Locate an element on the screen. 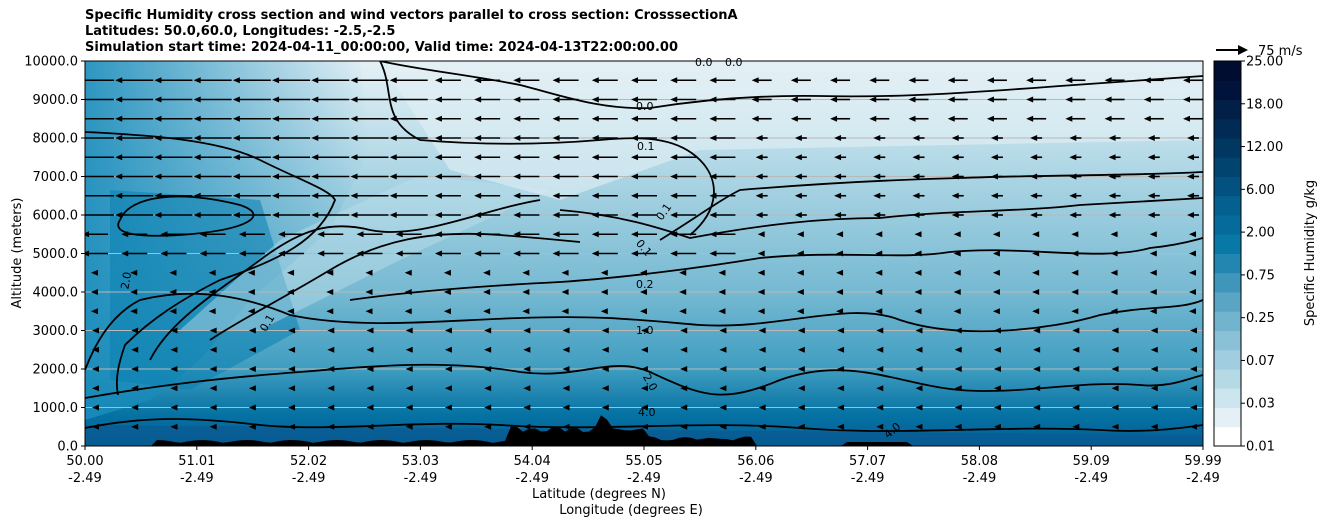 The image size is (1326, 526). colorbar-tick-label: 0.03 is located at coordinates (1260, 404).